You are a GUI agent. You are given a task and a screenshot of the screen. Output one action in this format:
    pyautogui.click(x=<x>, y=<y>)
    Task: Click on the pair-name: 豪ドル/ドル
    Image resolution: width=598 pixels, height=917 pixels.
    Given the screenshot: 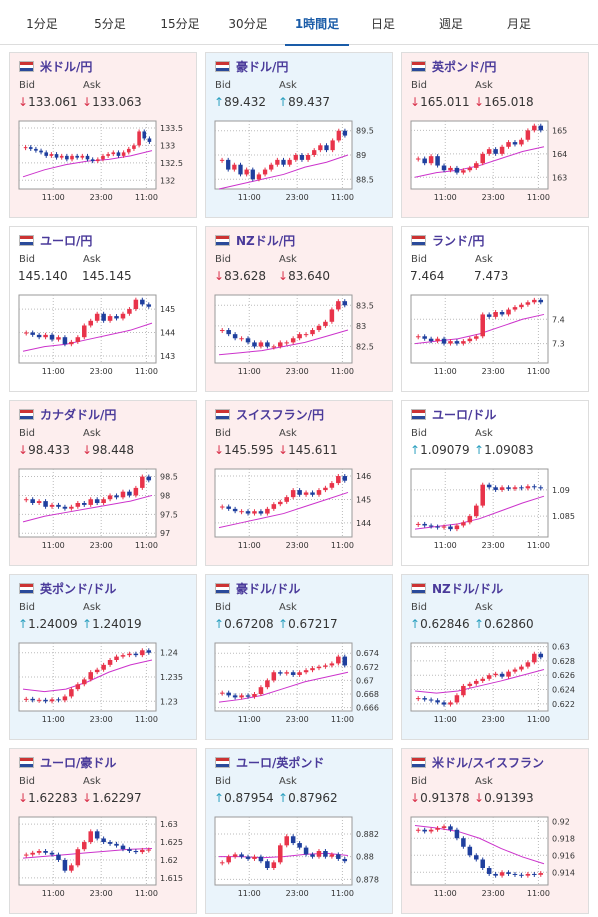 What is the action you would take?
    pyautogui.click(x=268, y=589)
    